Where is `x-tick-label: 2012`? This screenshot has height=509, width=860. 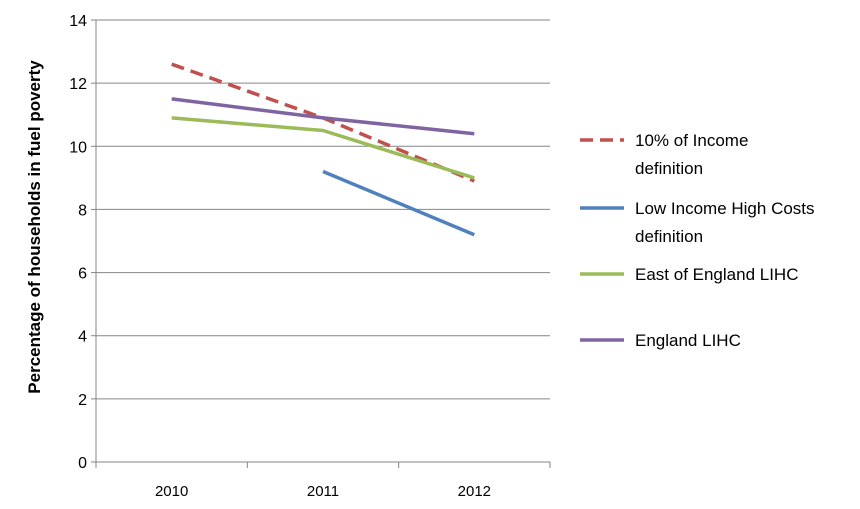 x-tick-label: 2012 is located at coordinates (474, 491).